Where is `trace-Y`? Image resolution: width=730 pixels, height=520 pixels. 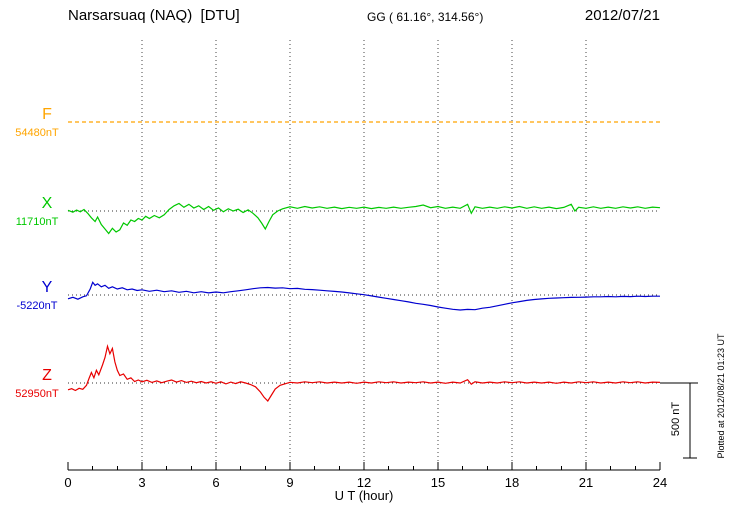
trace-Y is located at coordinates (363, 296).